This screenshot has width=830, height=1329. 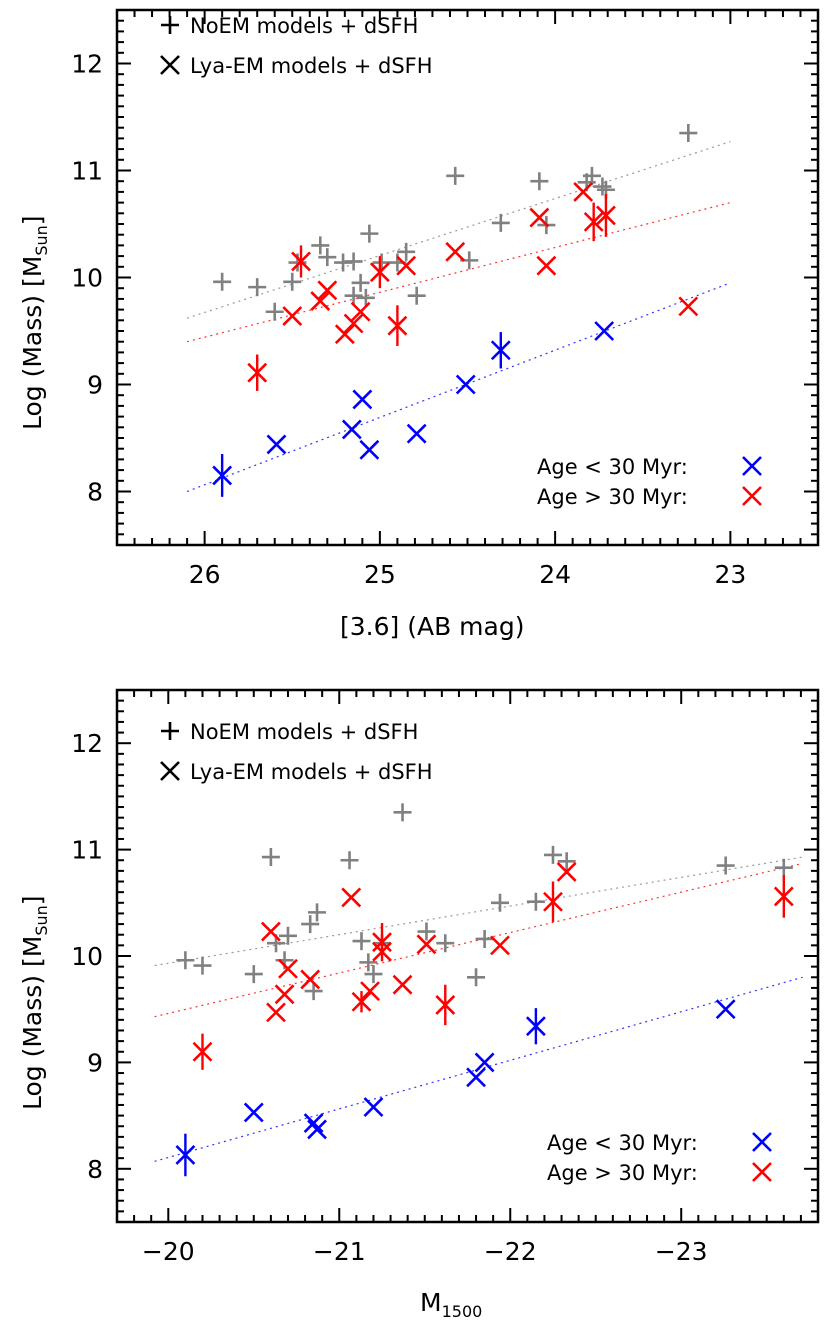 I want to click on legend-label: Lya-EM models + dSFH, so click(x=311, y=772).